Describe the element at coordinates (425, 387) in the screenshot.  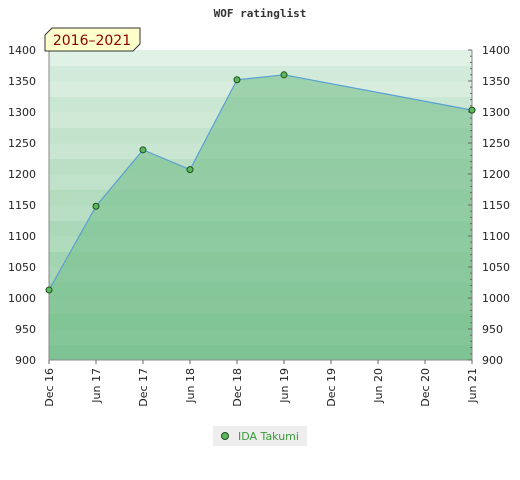
I see `x-tick-label: Dec 20` at that location.